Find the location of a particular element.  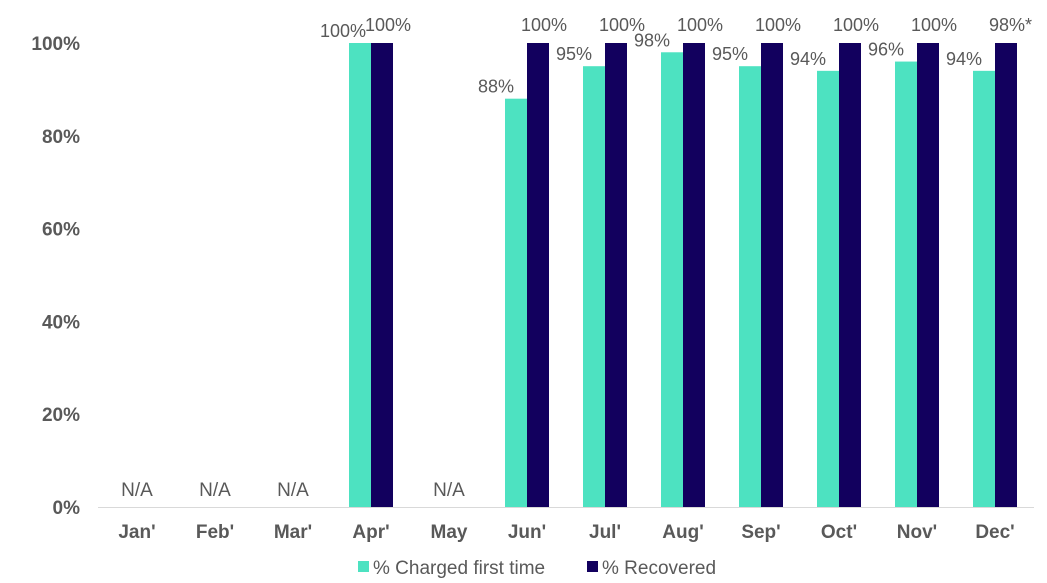

y-tick-label: 80% is located at coordinates (61, 137).